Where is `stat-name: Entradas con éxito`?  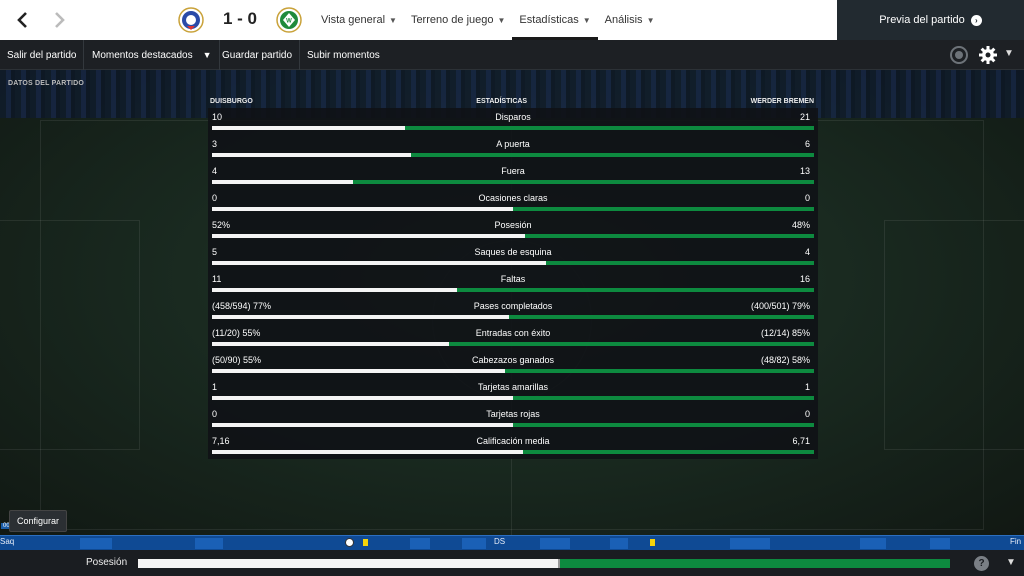 stat-name: Entradas con éxito is located at coordinates (513, 333).